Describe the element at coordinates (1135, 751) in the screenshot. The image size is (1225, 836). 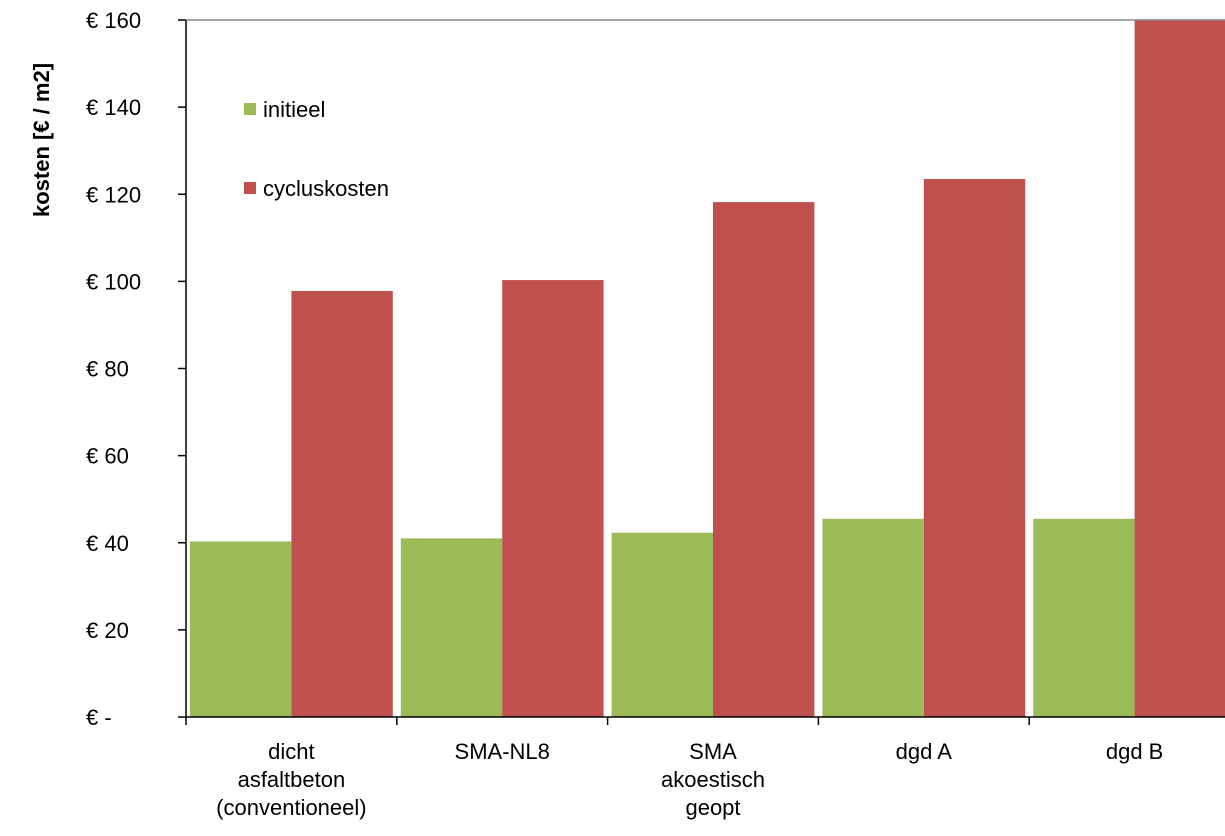
I see `x-category-label: dgd B` at that location.